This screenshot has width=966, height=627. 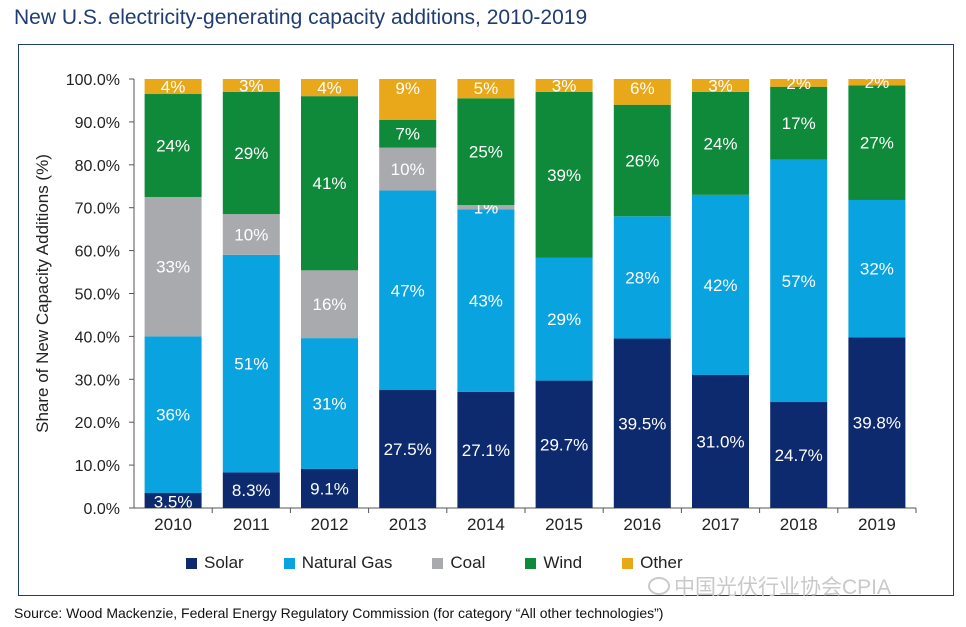 I want to click on data-label-wind: 25%, so click(x=486, y=152).